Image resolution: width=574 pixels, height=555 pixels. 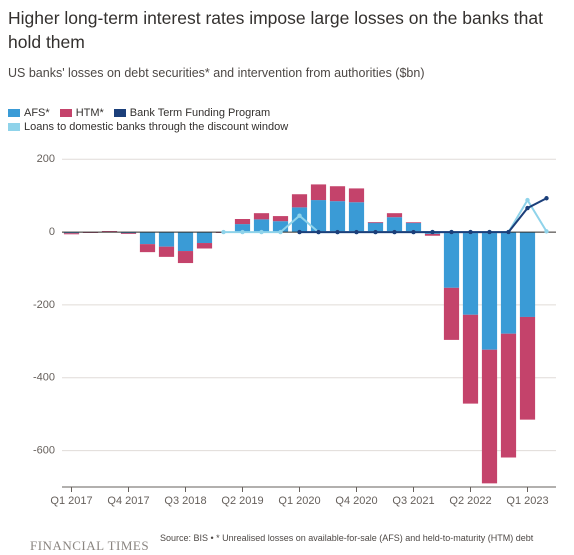 I want to click on legend-item: AFS*, so click(x=29, y=113).